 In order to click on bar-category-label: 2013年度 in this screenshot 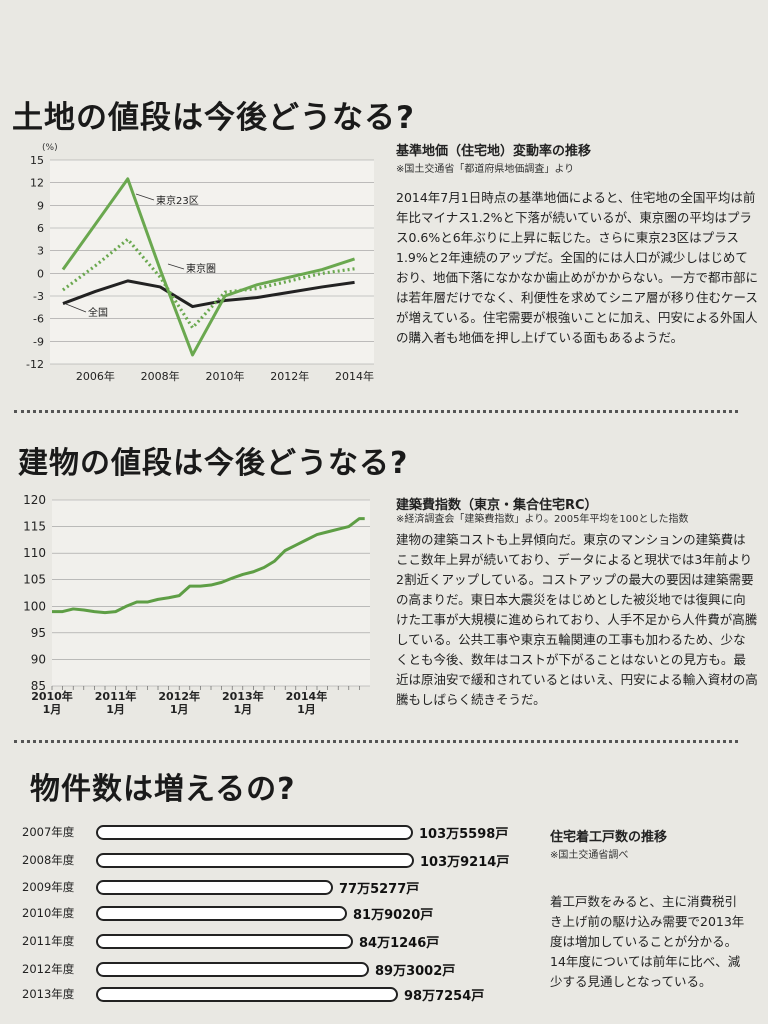, I will do `click(48, 994)`.